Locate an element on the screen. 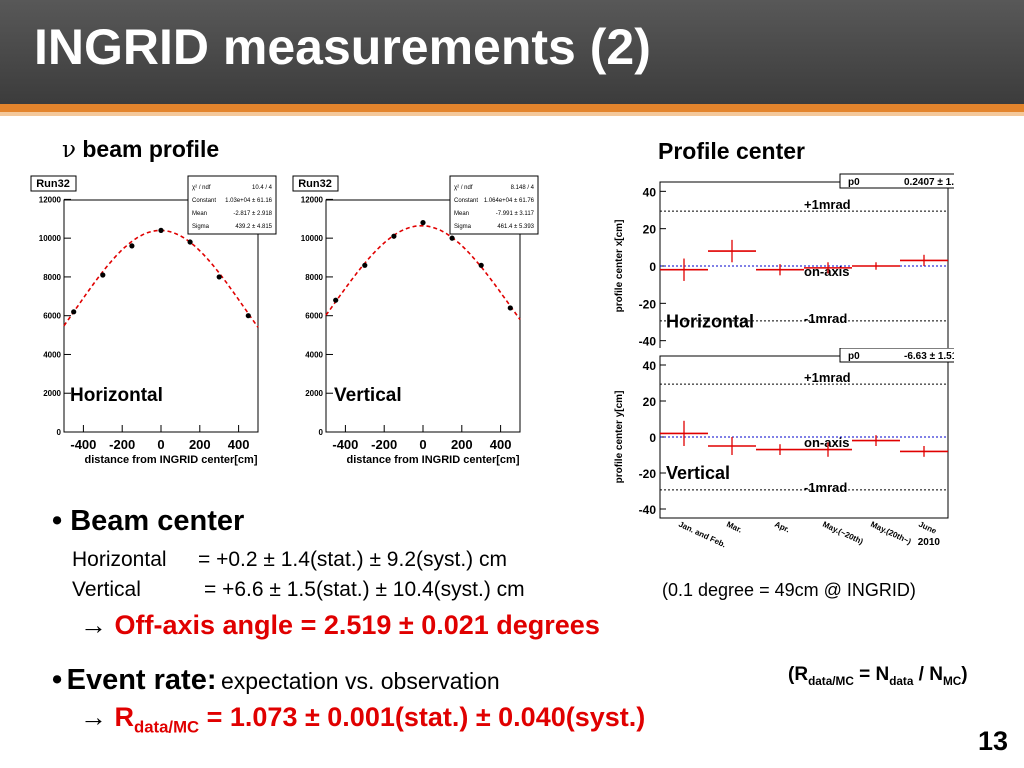 This screenshot has width=1024, height=768. r-def-close: ) is located at coordinates (964, 674).